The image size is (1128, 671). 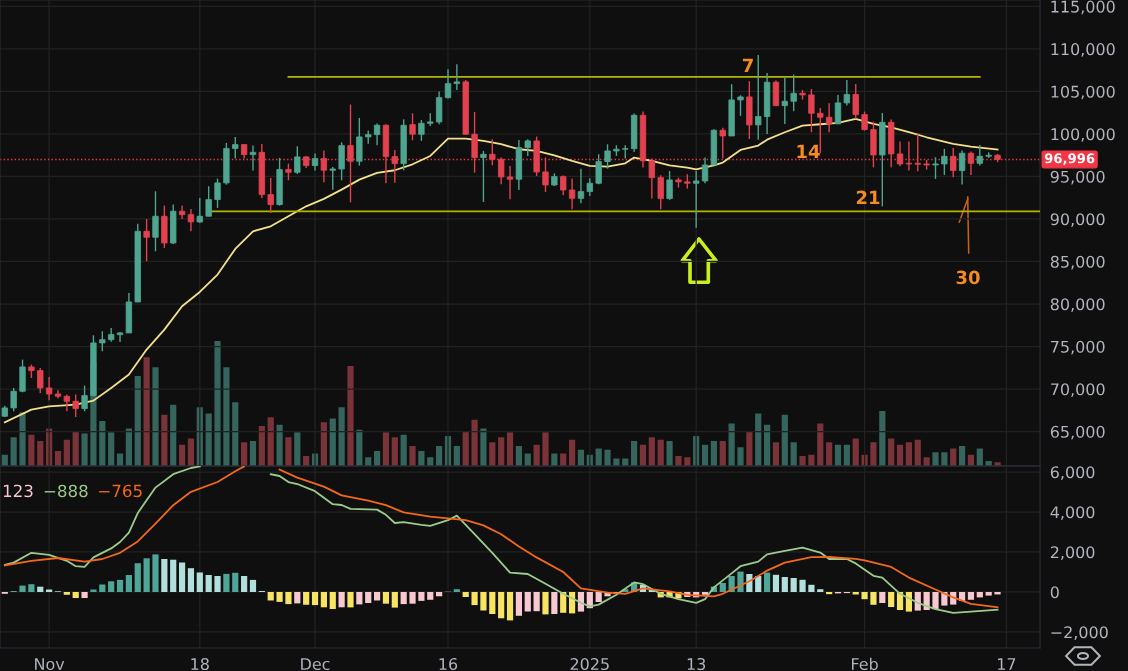 What do you see at coordinates (1072, 473) in the screenshot?
I see `y-tick-label: 6,000` at bounding box center [1072, 473].